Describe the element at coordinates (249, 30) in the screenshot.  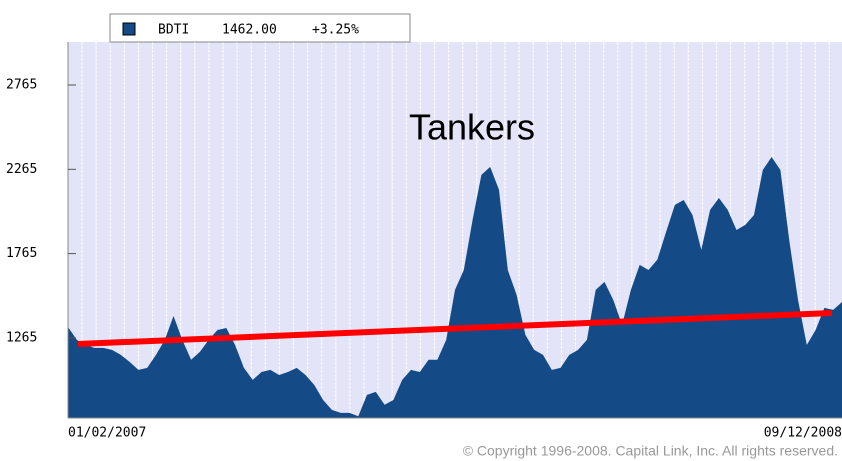
I see `legend-value: 1462.00` at that location.